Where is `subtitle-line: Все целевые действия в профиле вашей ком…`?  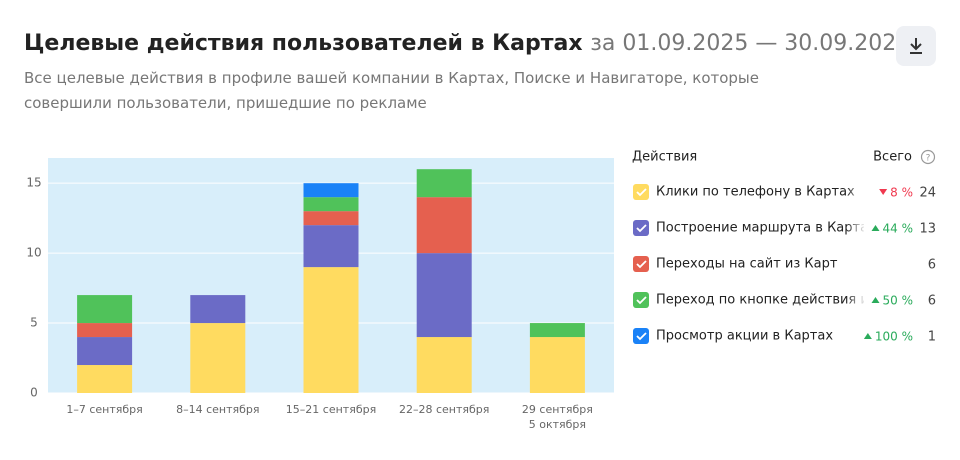
subtitle-line: Все целевые действия в профиле вашей ком… is located at coordinates (391, 78).